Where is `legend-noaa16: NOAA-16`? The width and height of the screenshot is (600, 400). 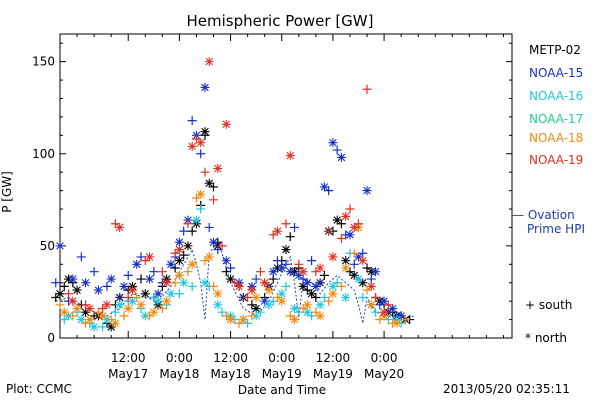 legend-noaa16: NOAA-16 is located at coordinates (556, 96).